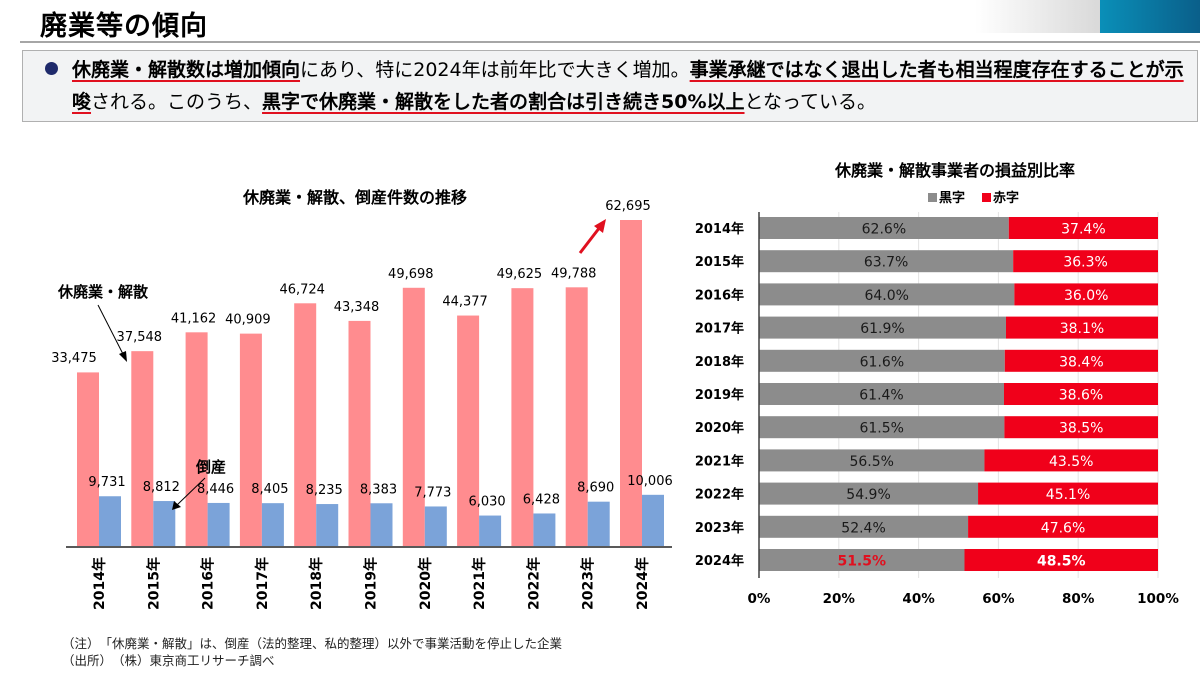  What do you see at coordinates (871, 462) in the screenshot?
I see `profit-value-label: 56.5%` at bounding box center [871, 462].